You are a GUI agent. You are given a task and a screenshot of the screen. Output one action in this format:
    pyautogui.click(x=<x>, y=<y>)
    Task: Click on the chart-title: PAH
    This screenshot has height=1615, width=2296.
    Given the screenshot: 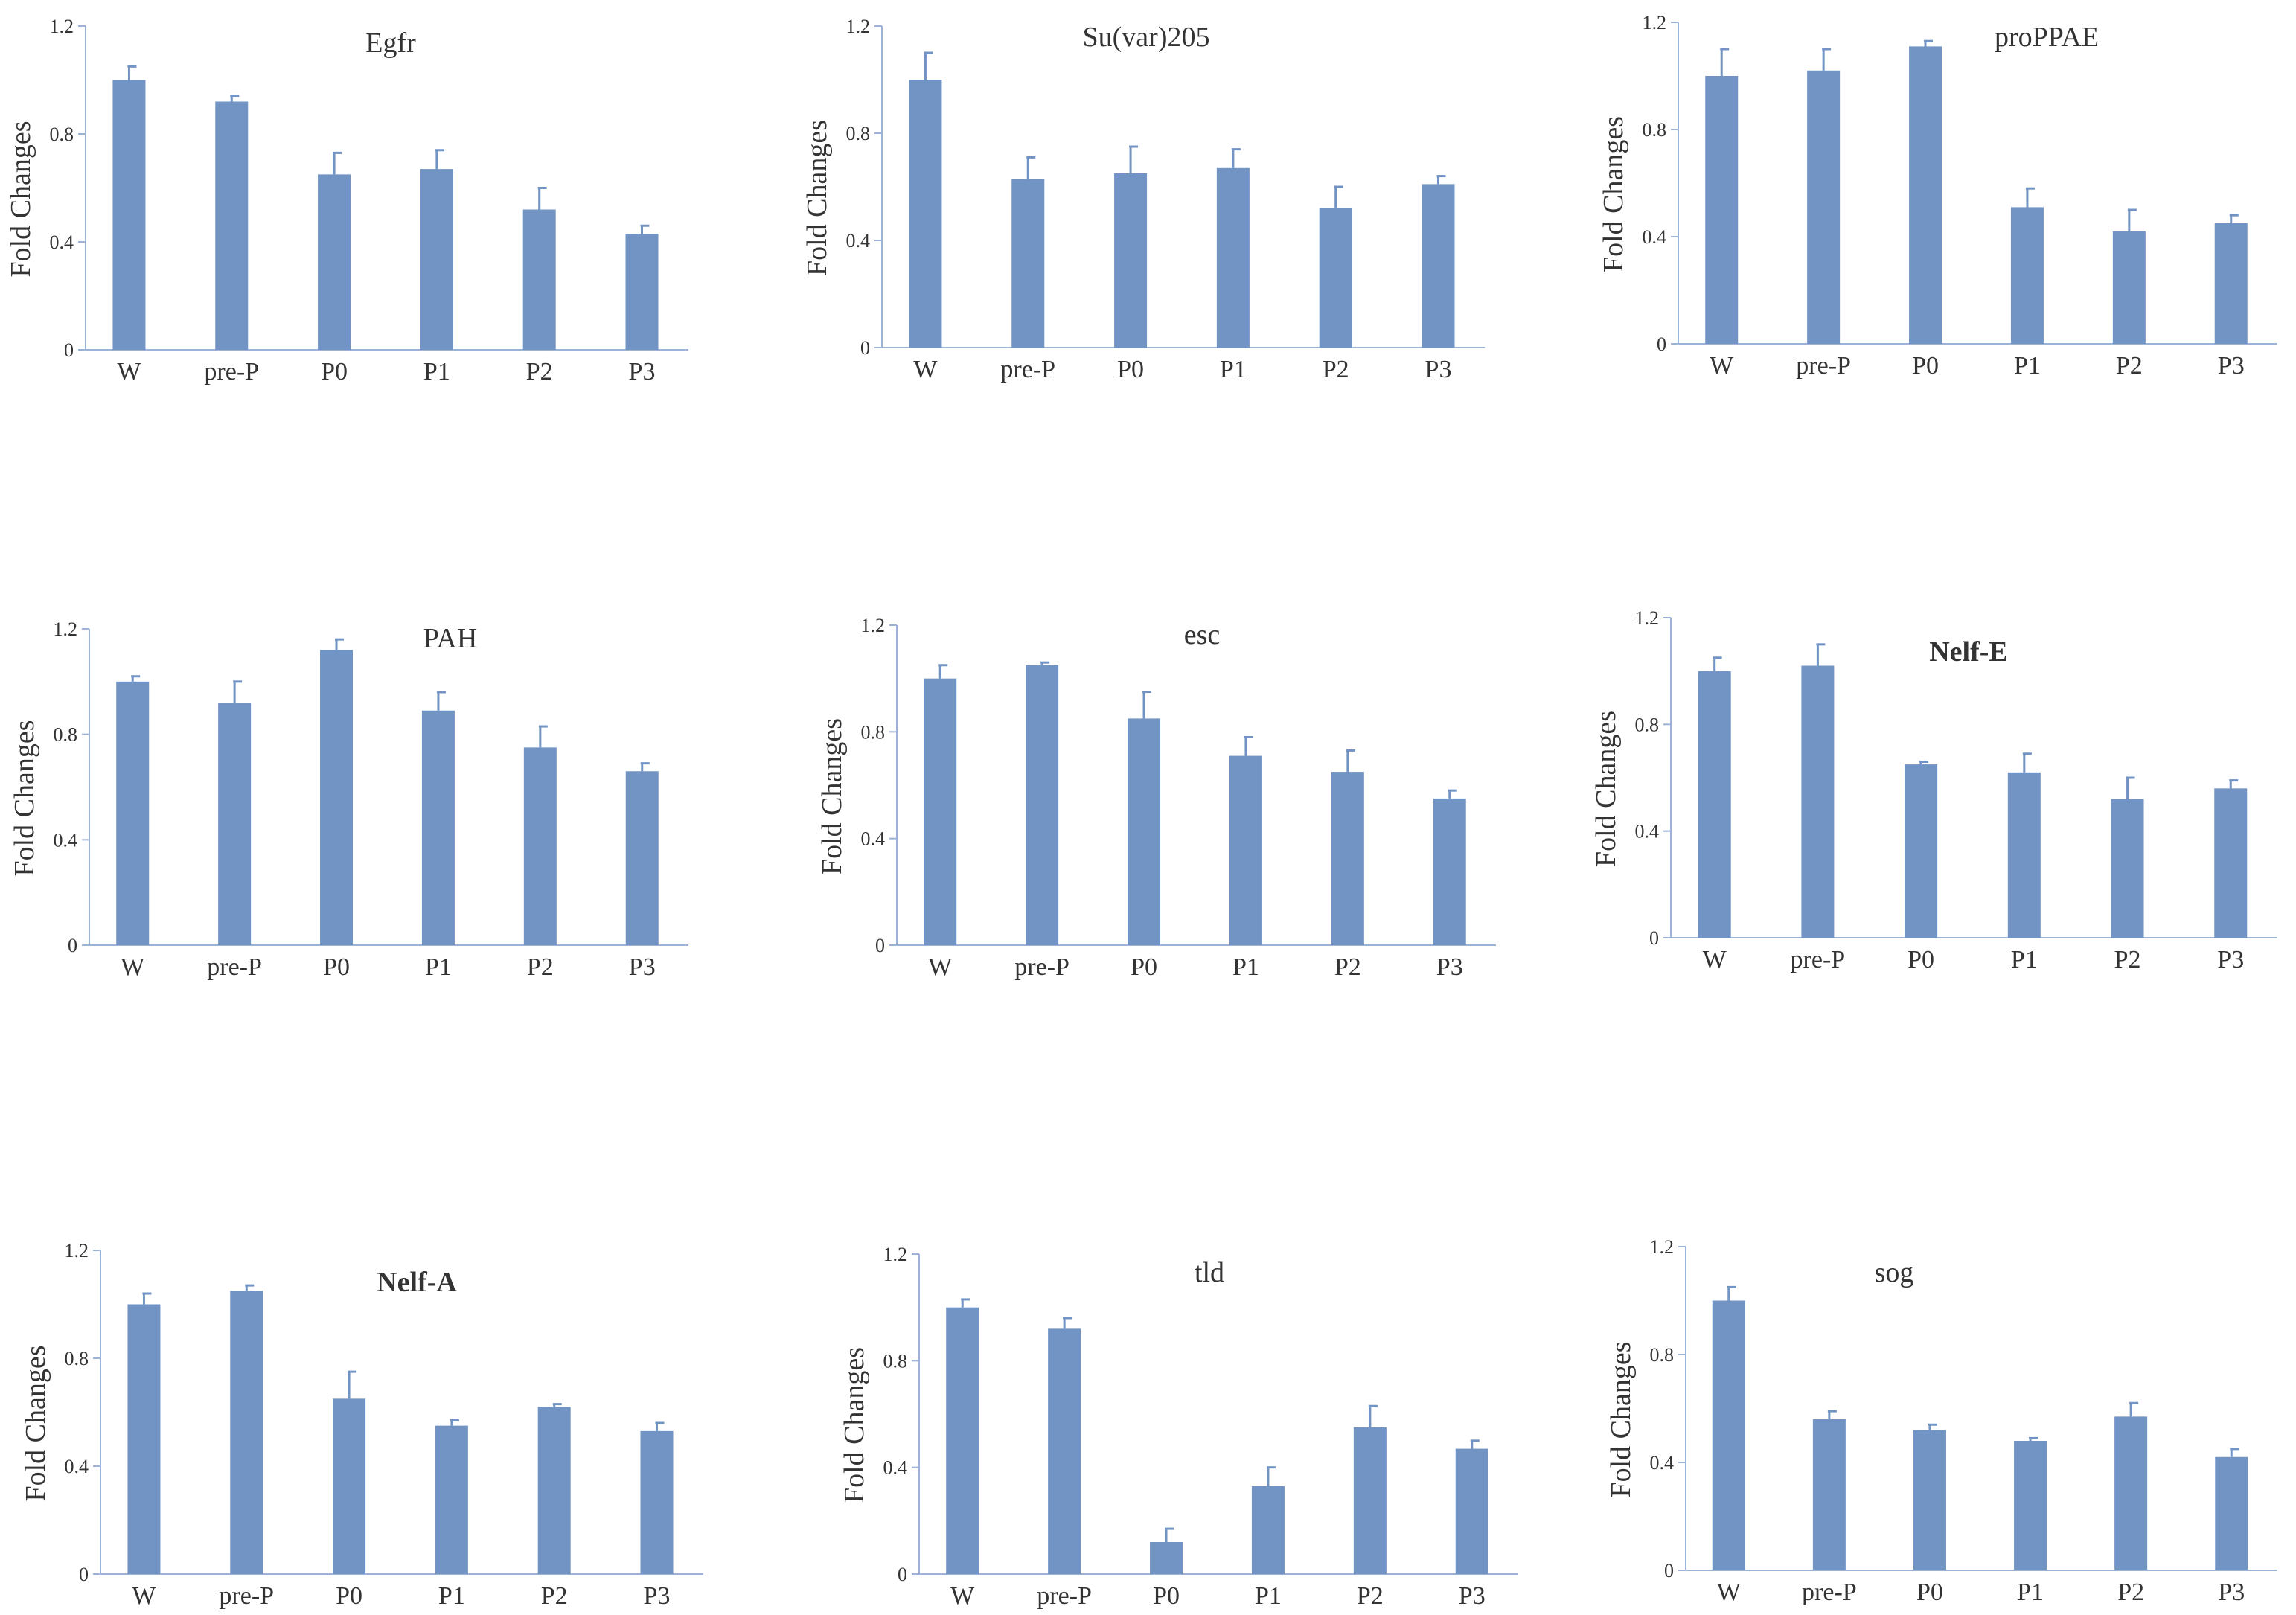 What is the action you would take?
    pyautogui.click(x=450, y=638)
    